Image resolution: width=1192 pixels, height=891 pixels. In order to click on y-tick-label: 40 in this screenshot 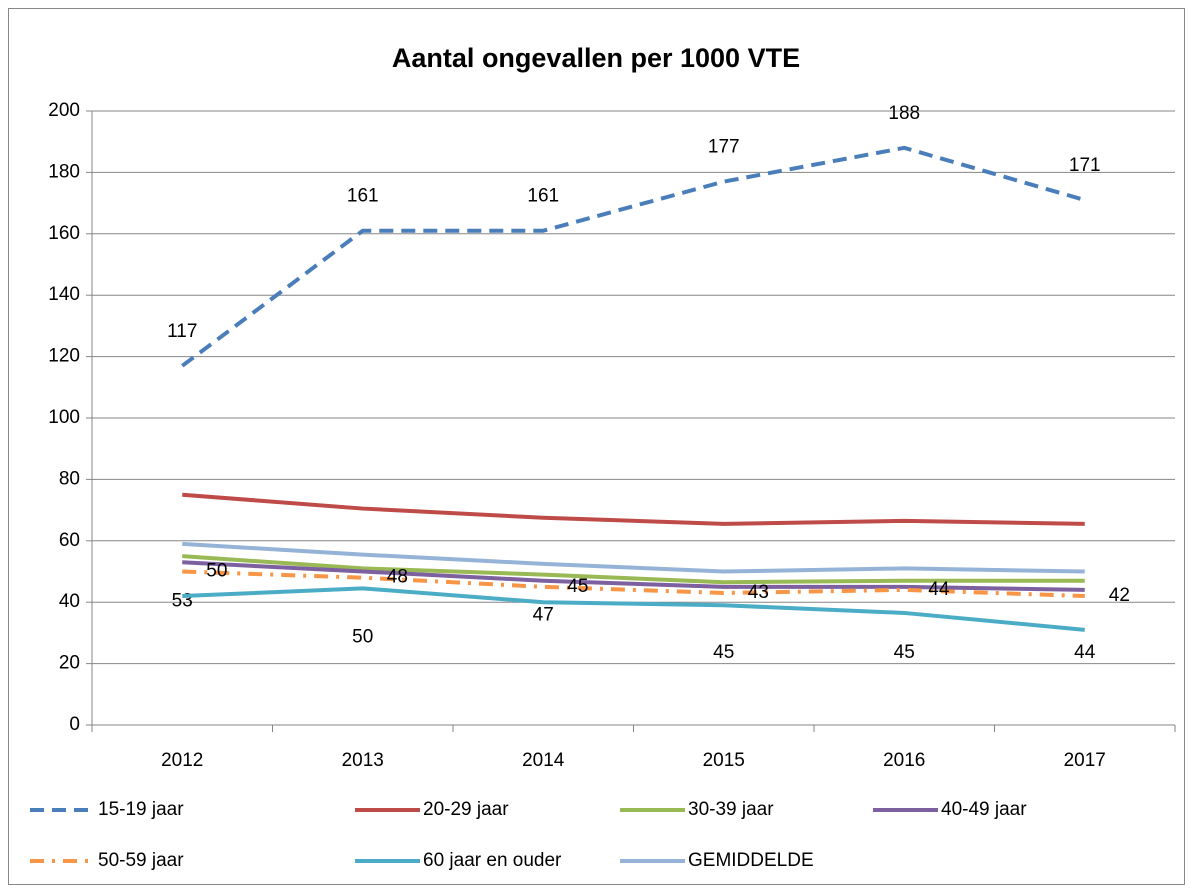, I will do `click(69, 601)`.